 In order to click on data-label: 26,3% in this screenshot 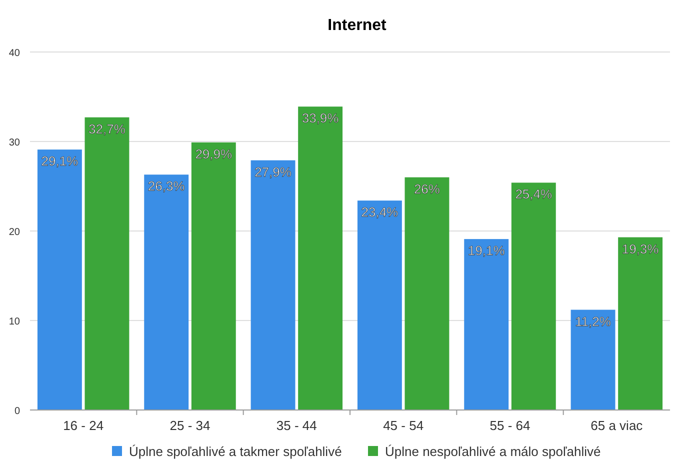, I will do `click(167, 186)`.